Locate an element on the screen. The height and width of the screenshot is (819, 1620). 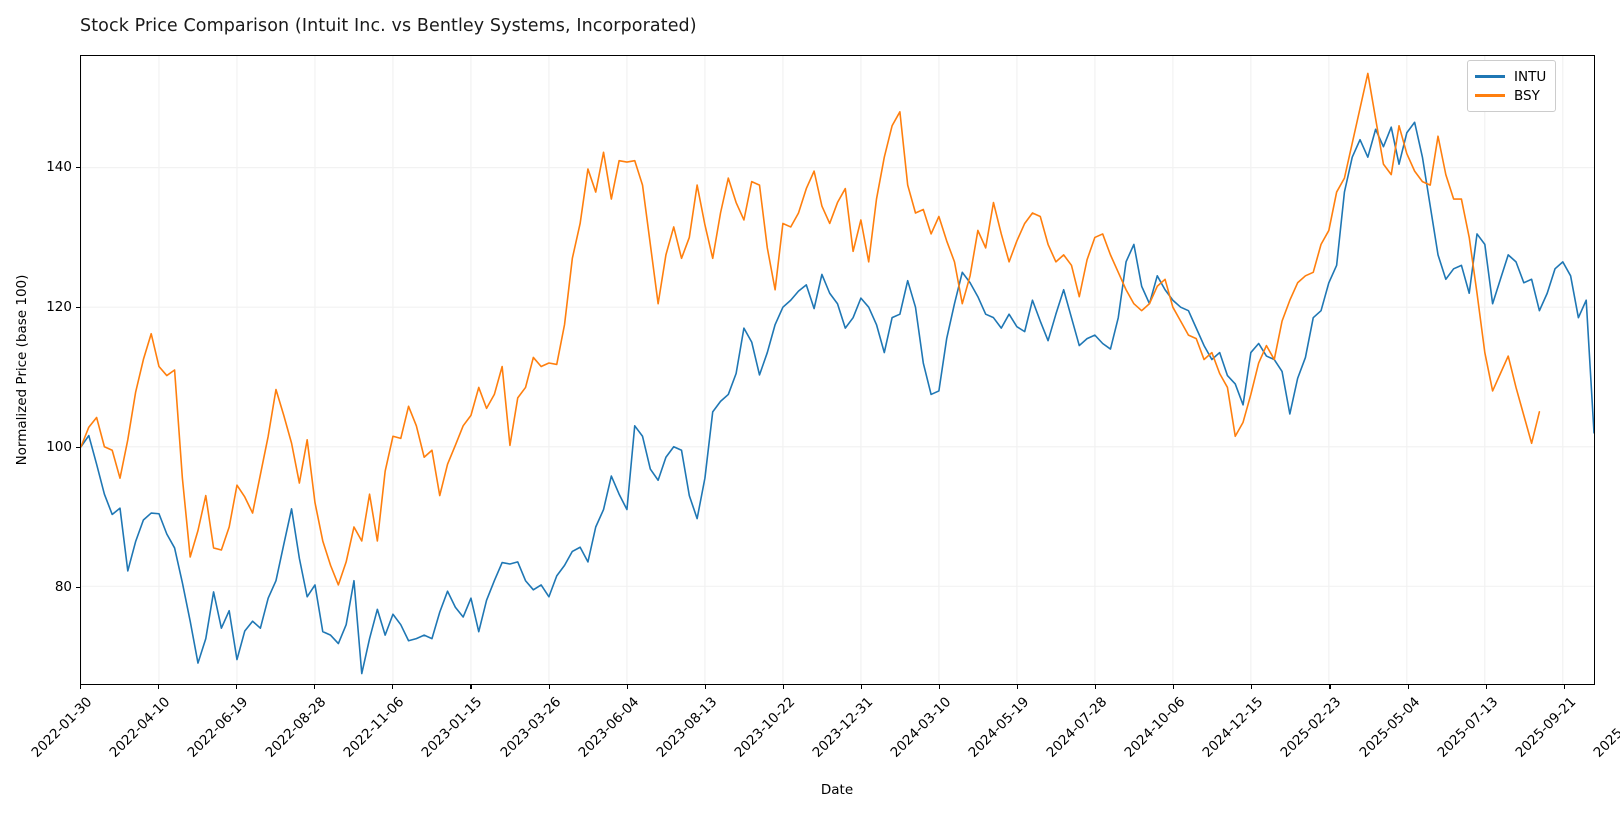
y-tick-label: 100 is located at coordinates (59, 447).